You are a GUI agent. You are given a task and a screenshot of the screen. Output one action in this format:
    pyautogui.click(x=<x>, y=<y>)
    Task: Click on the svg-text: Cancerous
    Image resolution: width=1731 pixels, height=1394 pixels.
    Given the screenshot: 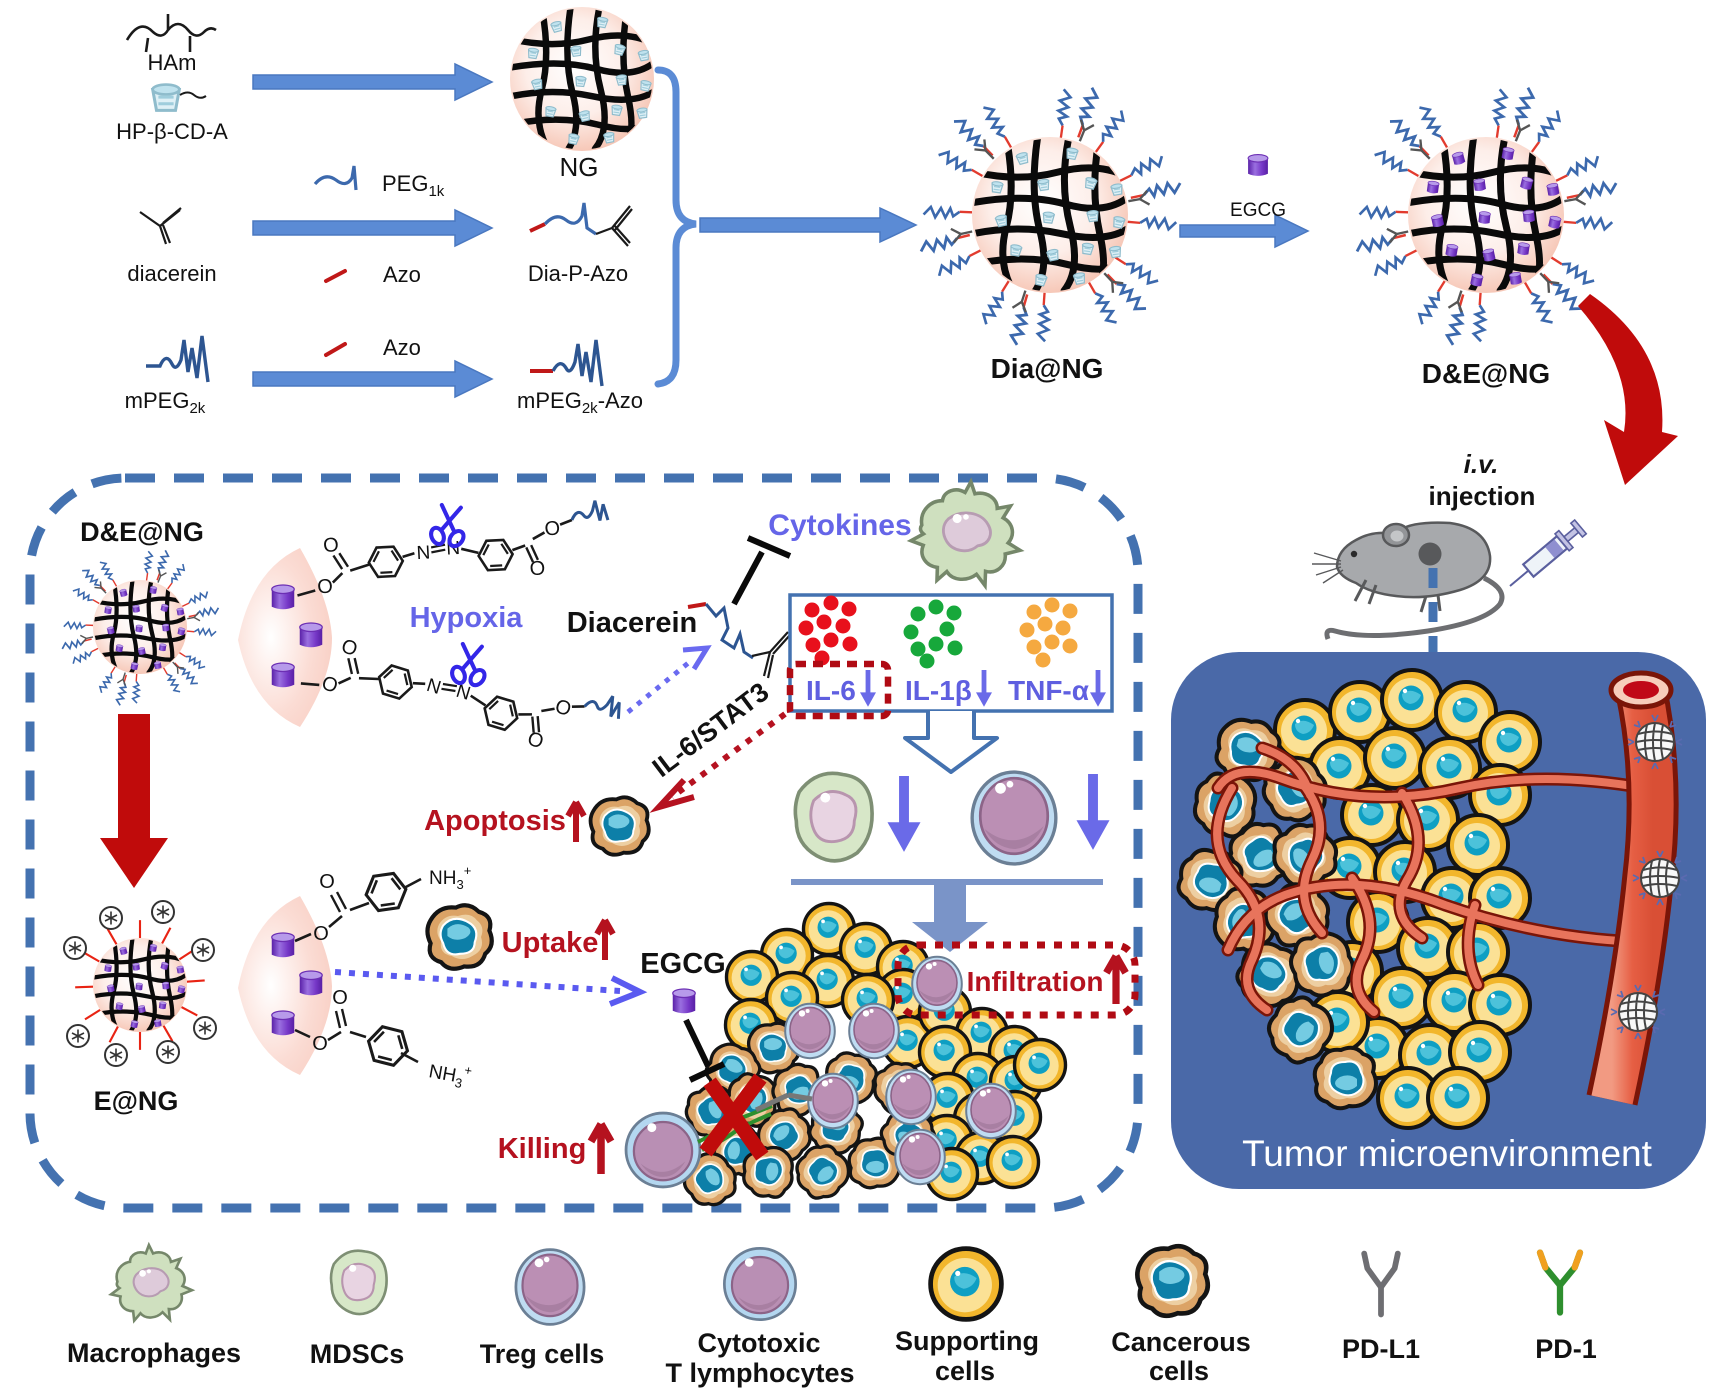 What is the action you would take?
    pyautogui.click(x=1181, y=1342)
    